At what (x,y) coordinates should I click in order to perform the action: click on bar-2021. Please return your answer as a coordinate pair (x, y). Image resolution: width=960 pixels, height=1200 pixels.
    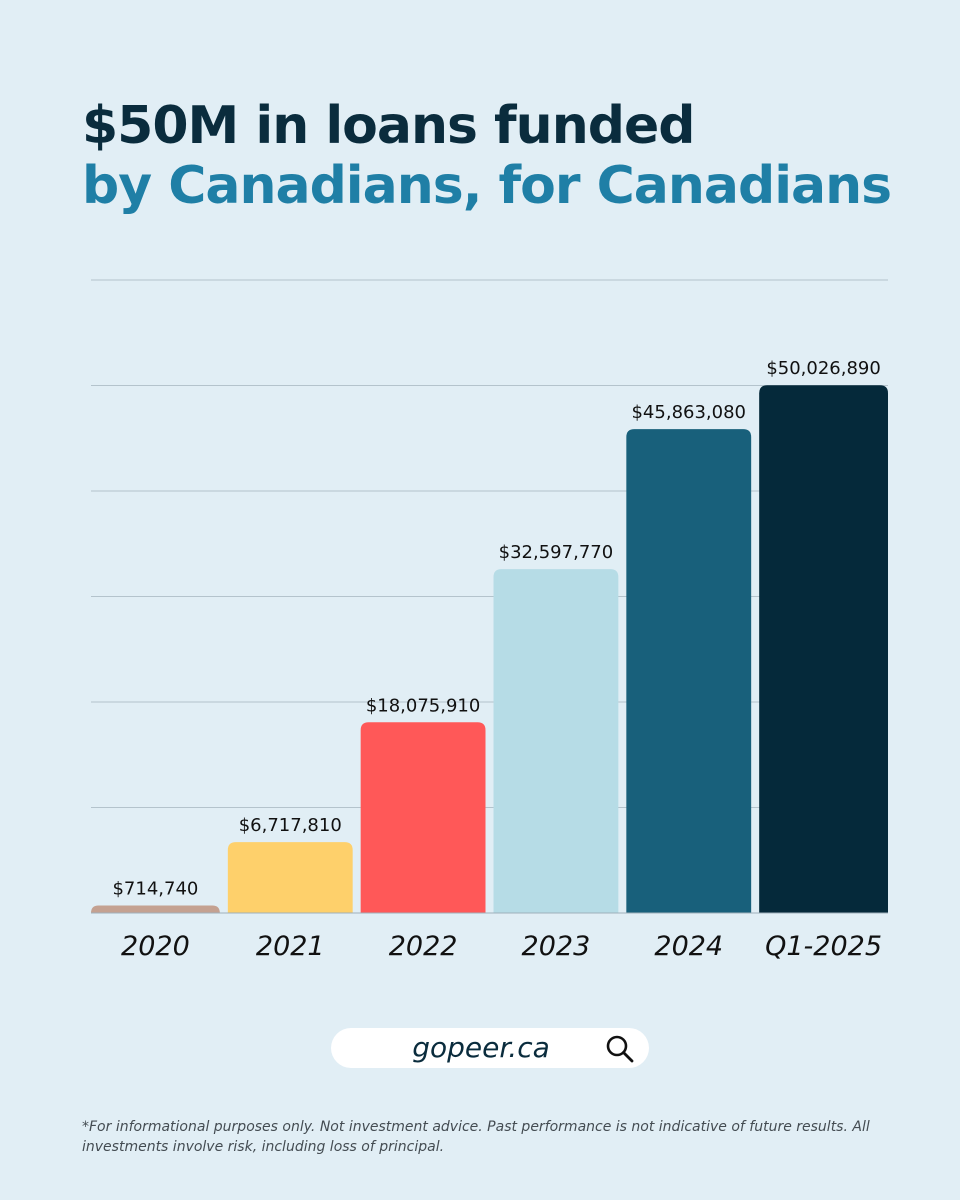
    Looking at the image, I should click on (290, 877).